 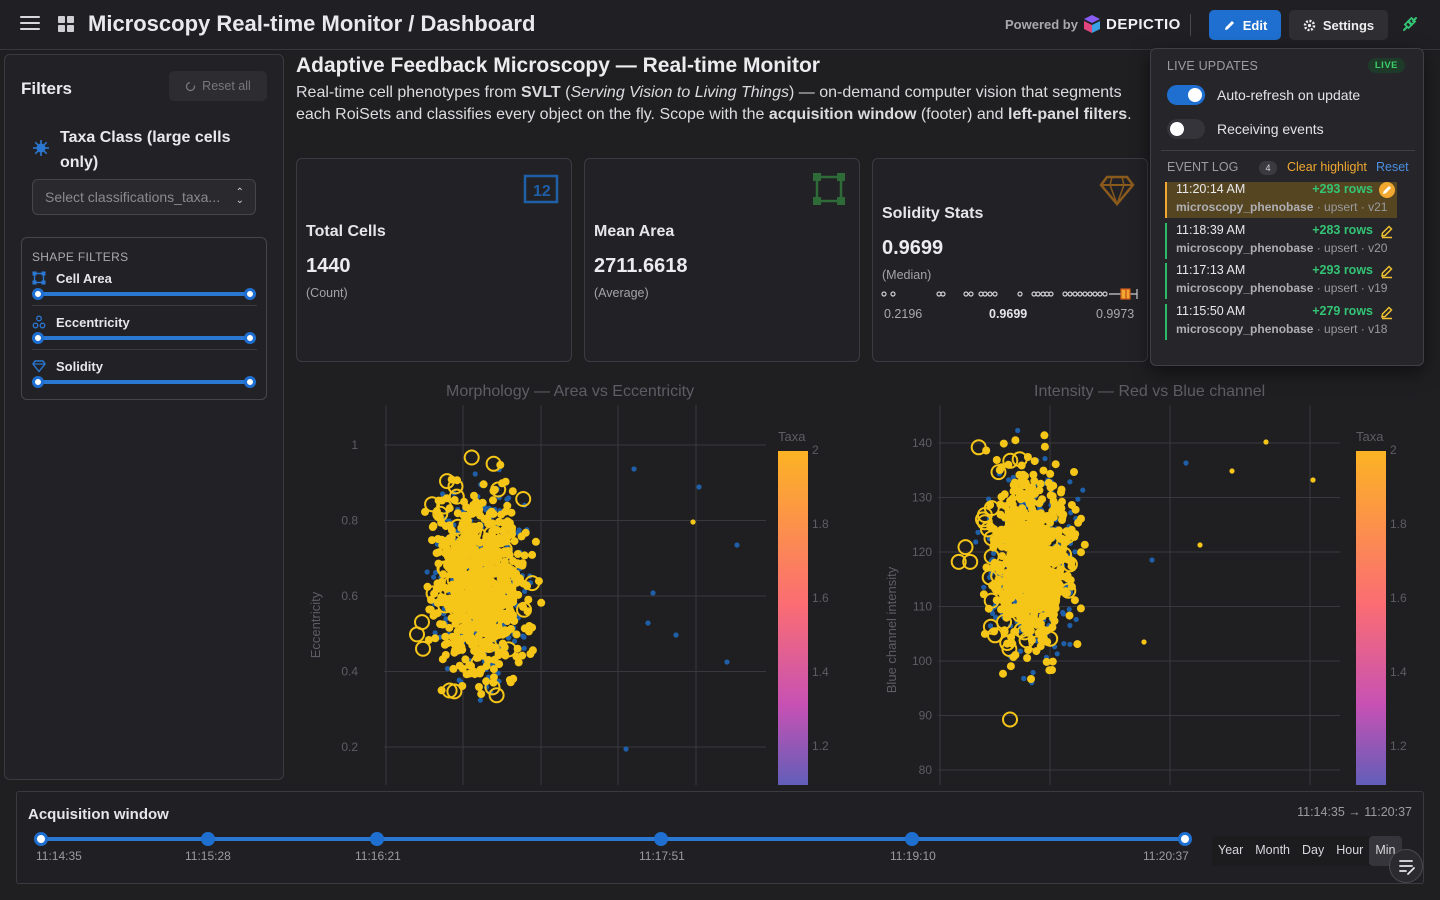 I want to click on solidity-min-handle, so click(x=38, y=382).